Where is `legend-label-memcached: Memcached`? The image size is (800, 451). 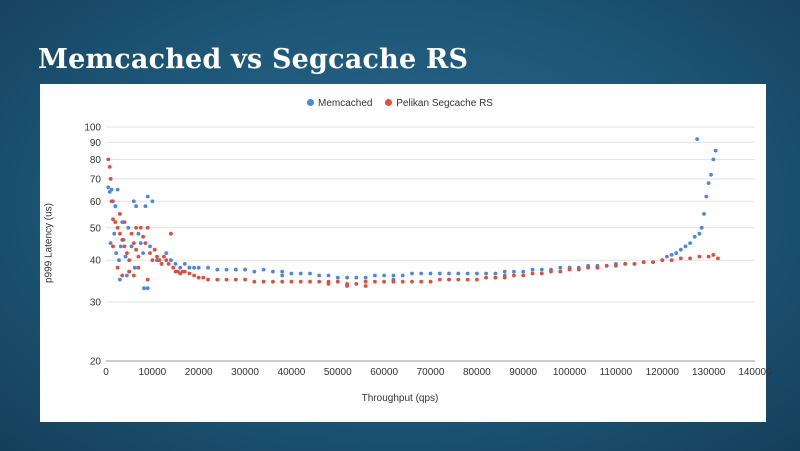
legend-label-memcached: Memcached is located at coordinates (345, 103).